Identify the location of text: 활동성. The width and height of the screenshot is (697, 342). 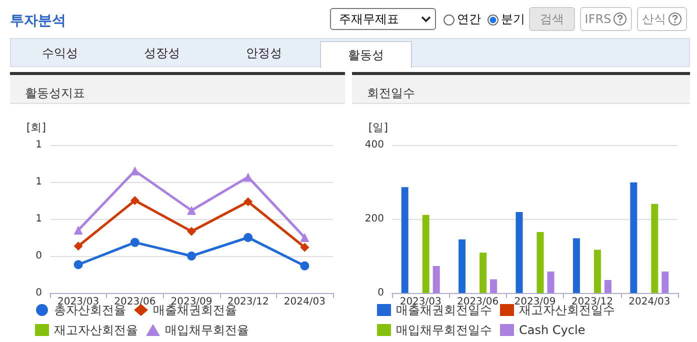
(366, 54).